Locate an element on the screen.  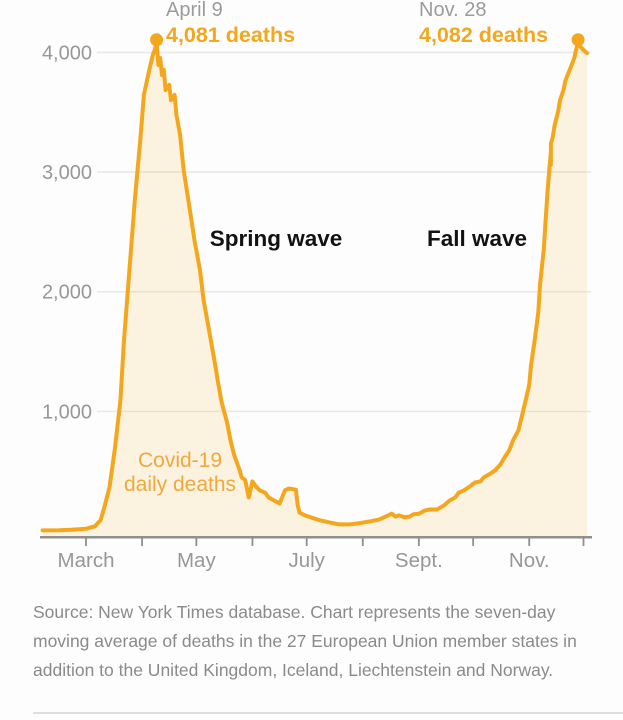
x-axis-label: May is located at coordinates (196, 560).